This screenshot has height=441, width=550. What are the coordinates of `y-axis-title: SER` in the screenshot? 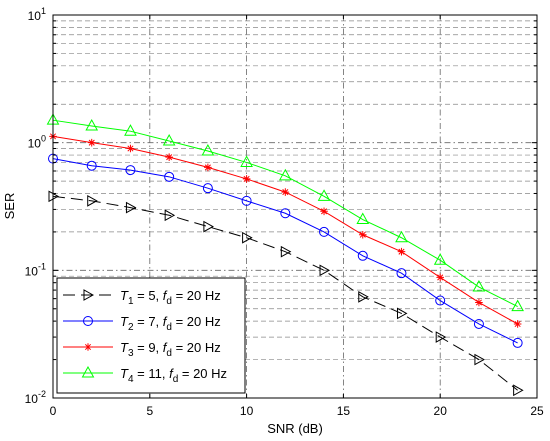 It's located at (9, 206).